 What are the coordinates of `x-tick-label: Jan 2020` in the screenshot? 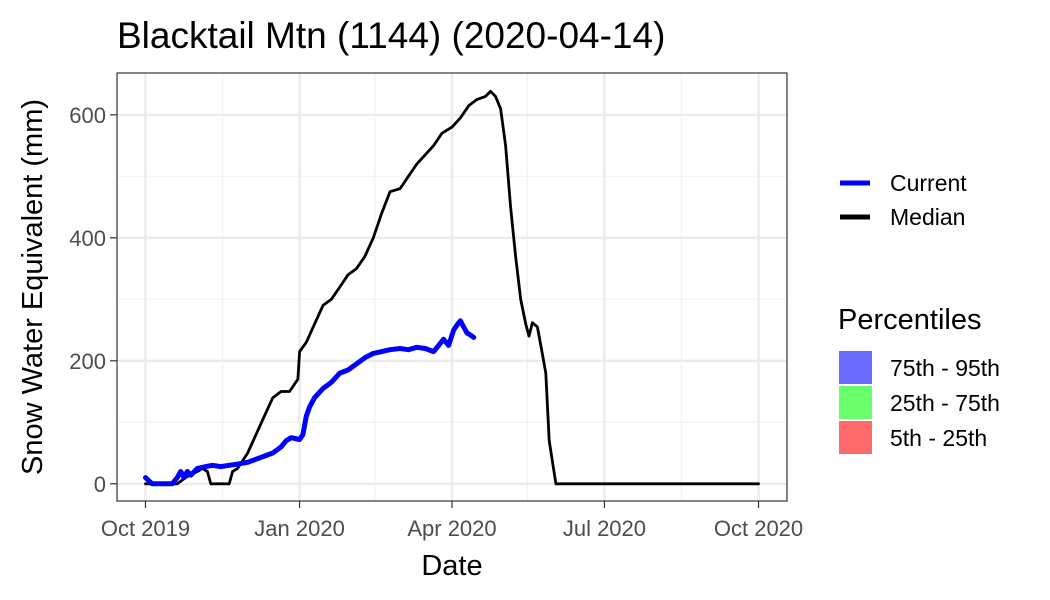 It's located at (299, 528).